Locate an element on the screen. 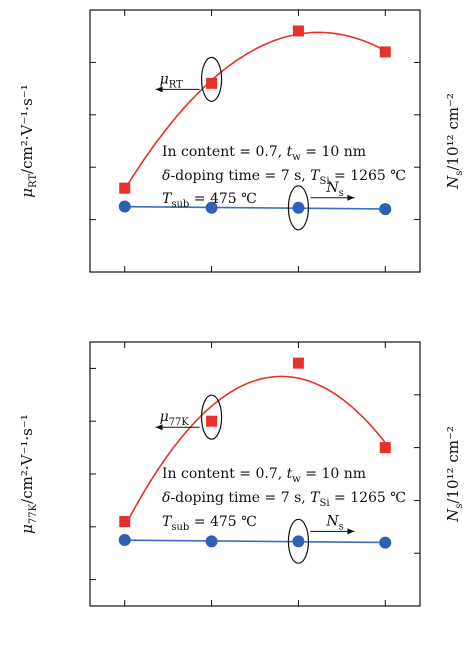  mobility-series-label: μRT​ is located at coordinates (171, 80).